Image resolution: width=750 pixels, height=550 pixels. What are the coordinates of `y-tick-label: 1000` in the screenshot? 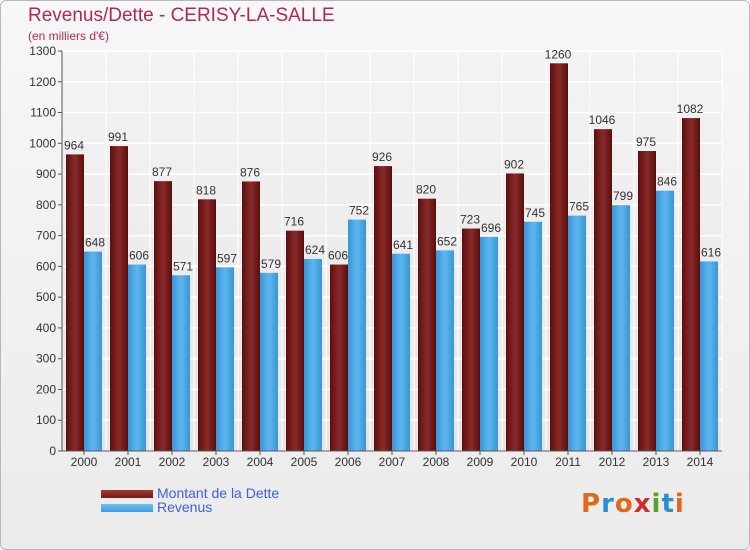 It's located at (42, 143).